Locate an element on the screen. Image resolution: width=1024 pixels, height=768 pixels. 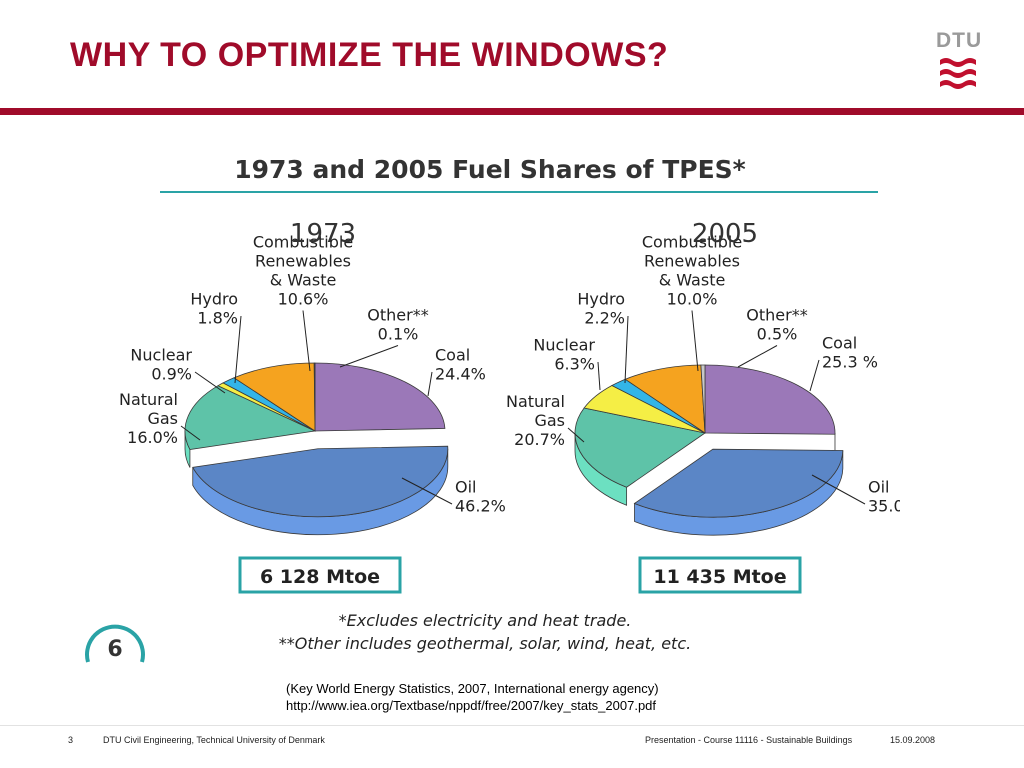
label-2005-0-0: Coal is located at coordinates (839, 343).